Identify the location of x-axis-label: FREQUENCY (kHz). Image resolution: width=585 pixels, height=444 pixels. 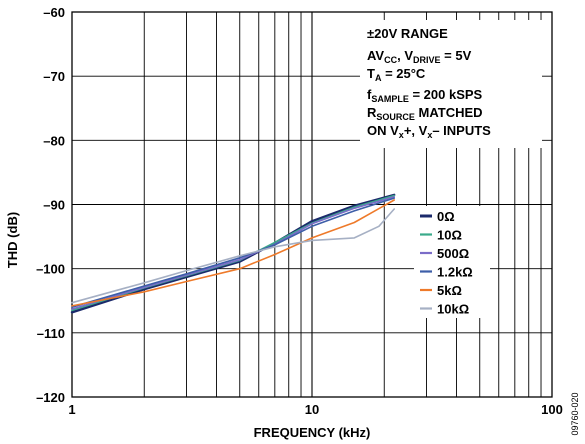
(312, 432).